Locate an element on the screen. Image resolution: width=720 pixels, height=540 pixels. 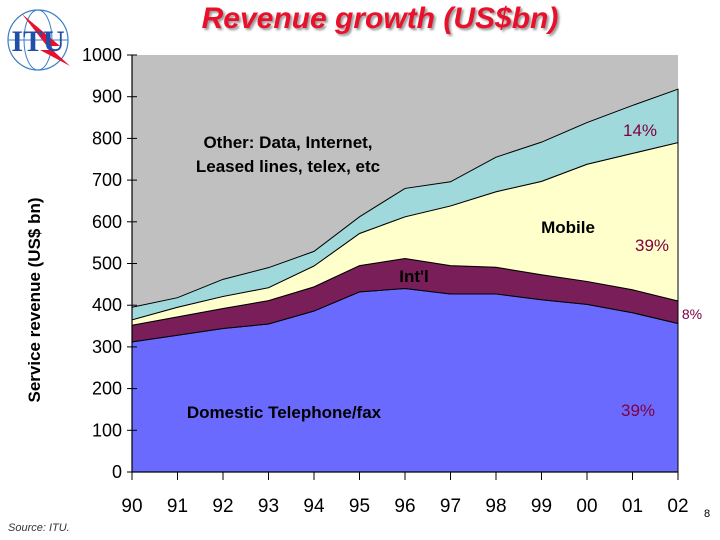
annotation-line: Other: Data, Internet, is located at coordinates (287, 142).